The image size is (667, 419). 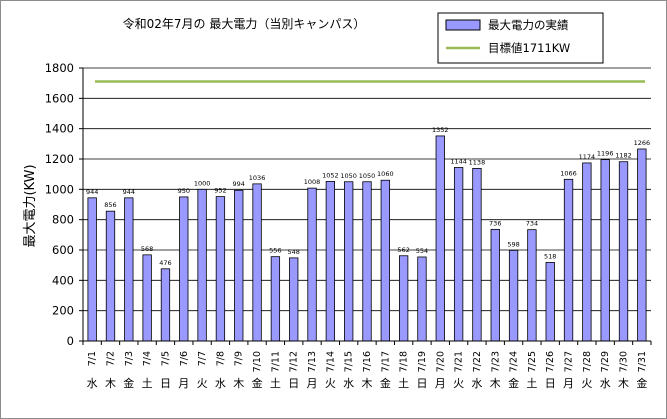 What do you see at coordinates (385, 174) in the screenshot?
I see `data-label: 1060` at bounding box center [385, 174].